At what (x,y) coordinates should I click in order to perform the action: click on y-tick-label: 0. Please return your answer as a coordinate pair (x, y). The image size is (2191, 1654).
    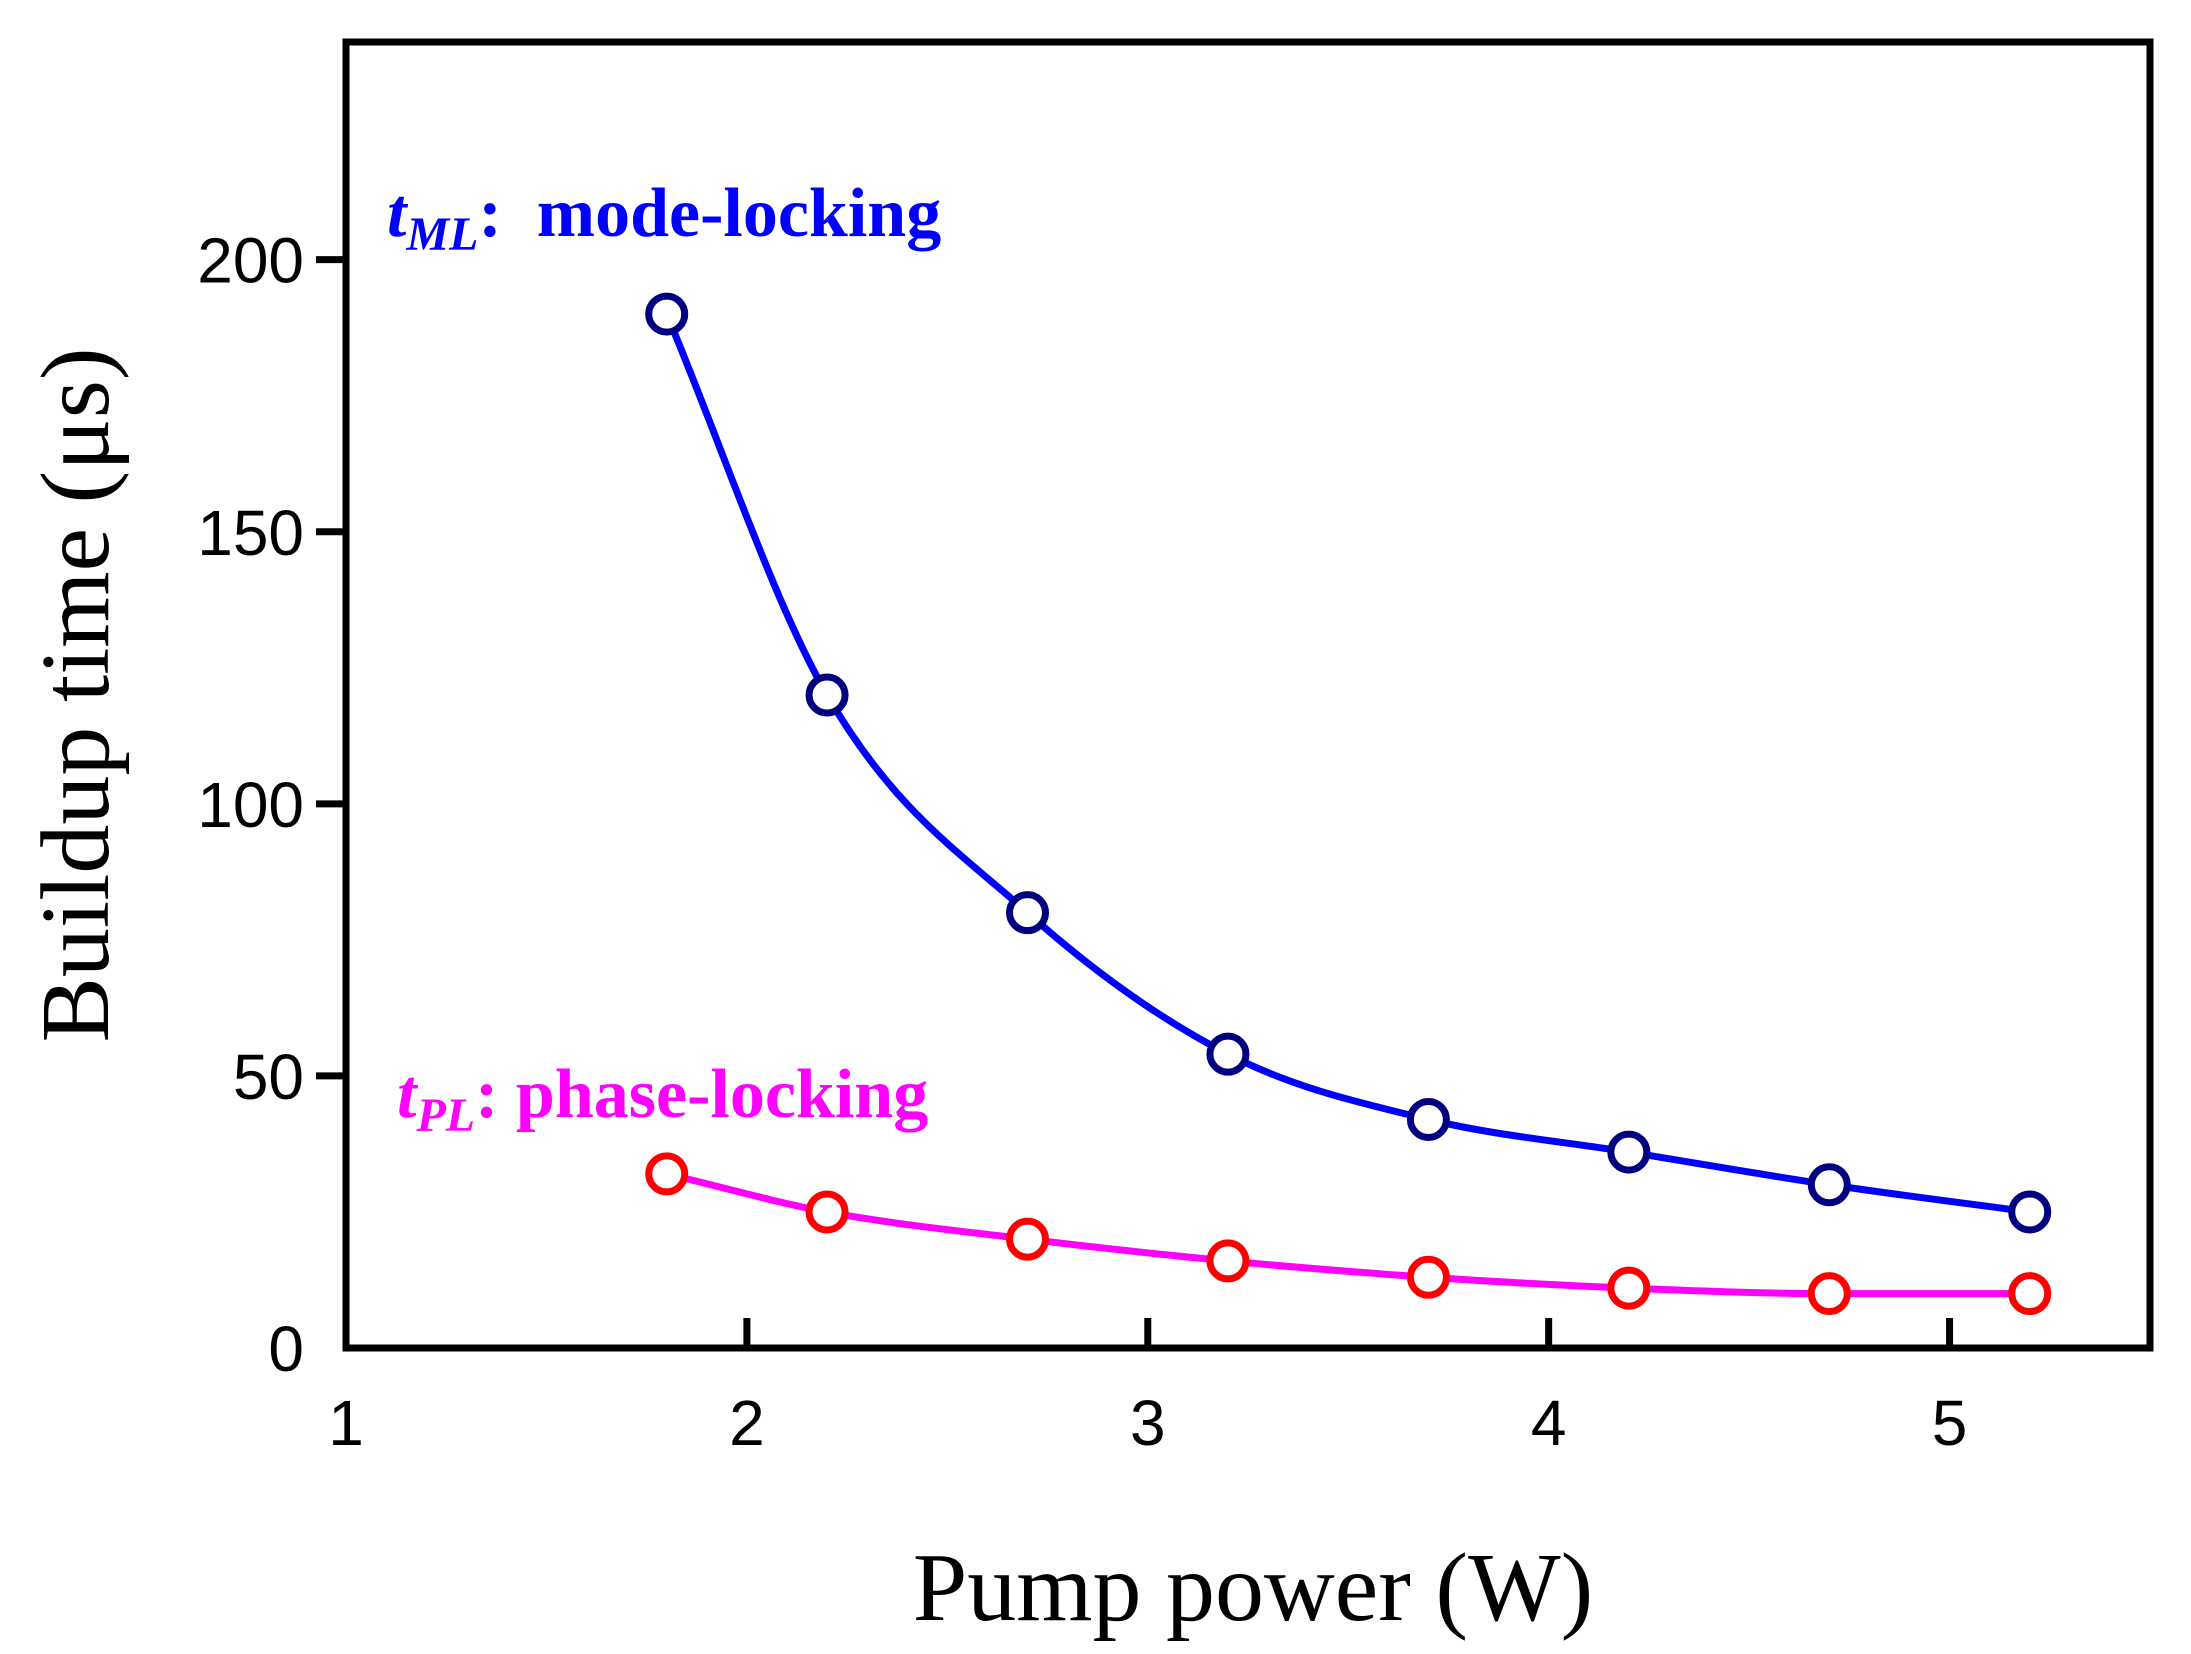
    Looking at the image, I should click on (286, 1349).